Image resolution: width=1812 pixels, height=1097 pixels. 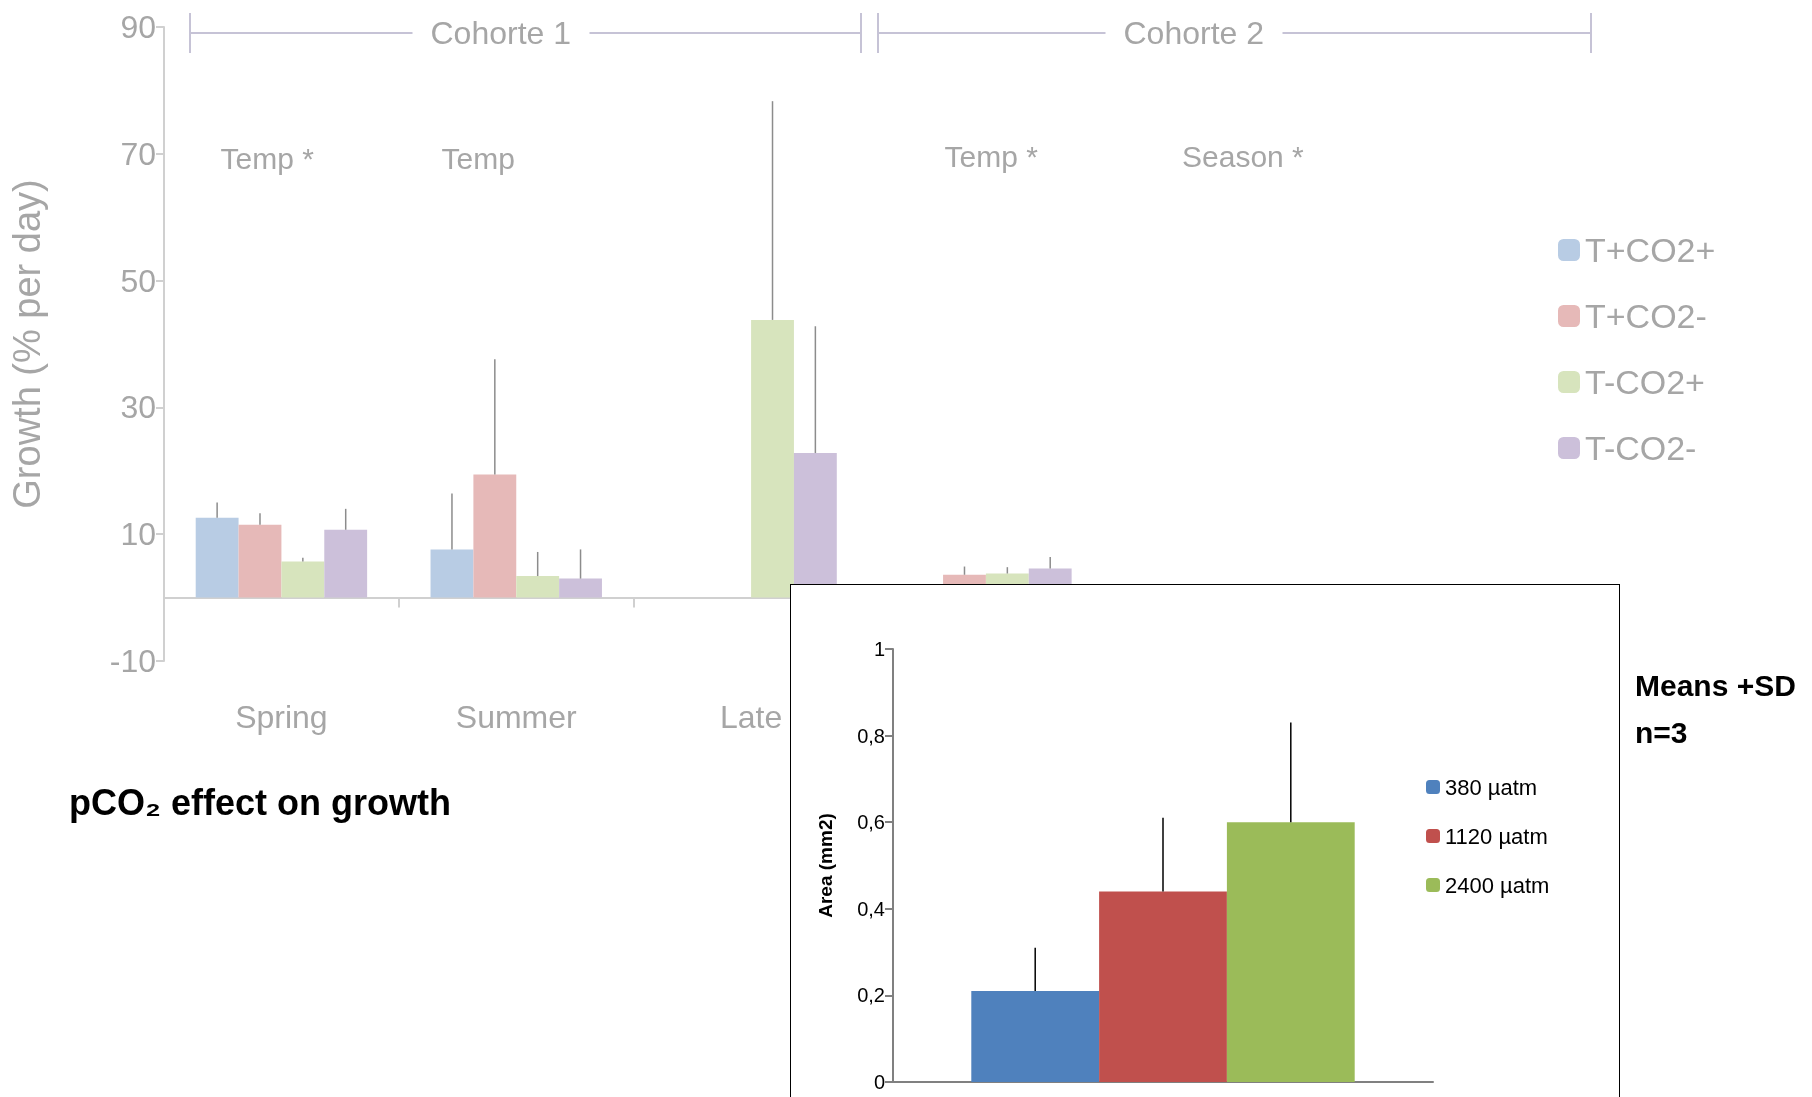 I want to click on x-tick-label: Late, so click(x=751, y=717).